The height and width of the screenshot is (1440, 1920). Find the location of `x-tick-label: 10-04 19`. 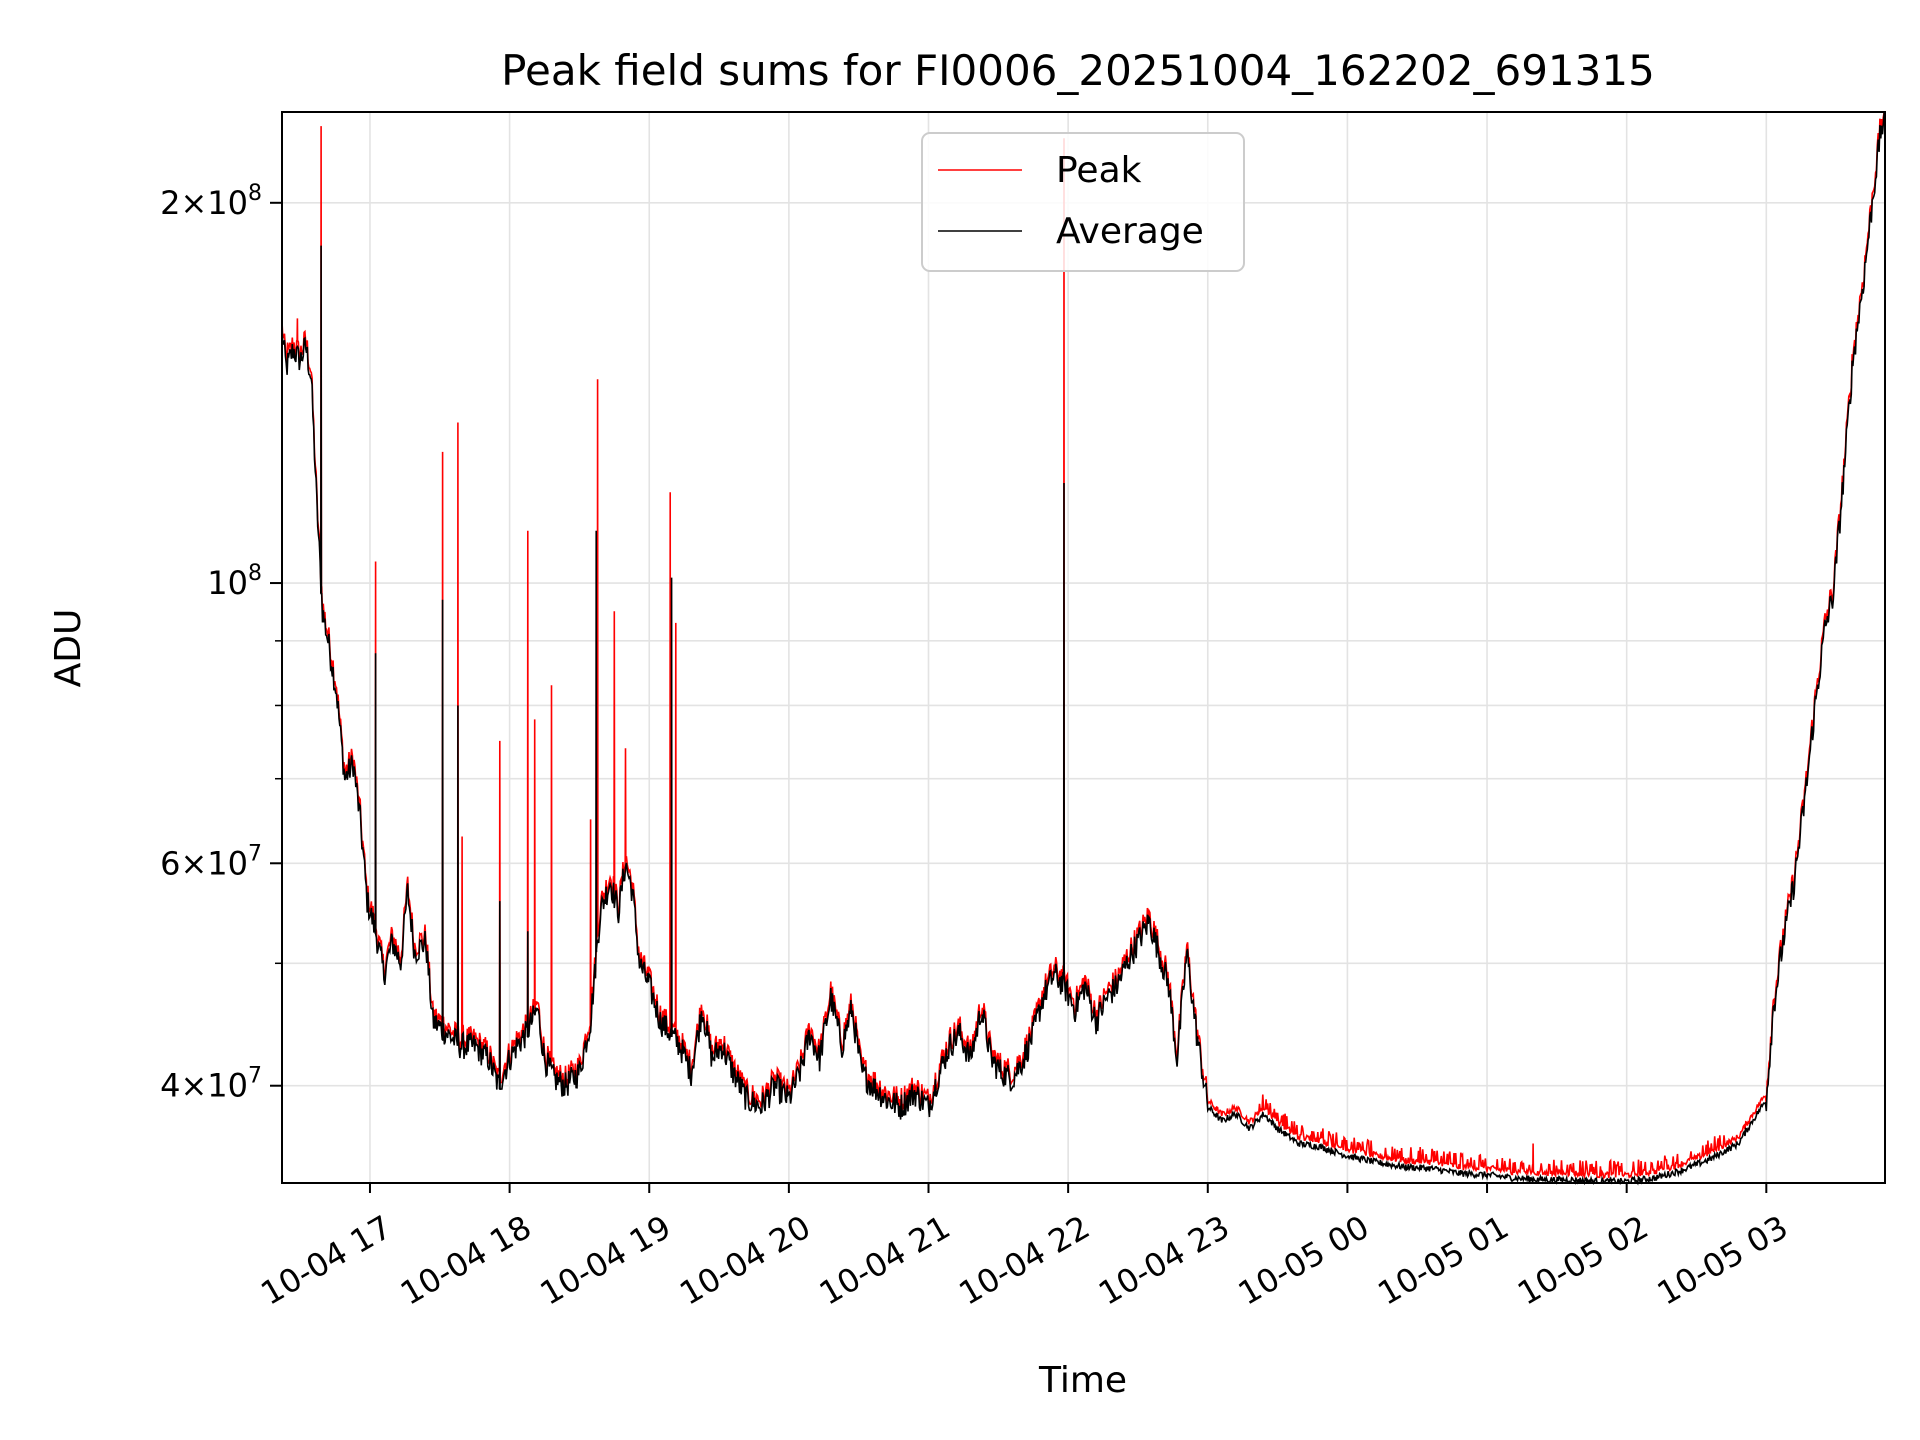

x-tick-label: 10-04 19 is located at coordinates (606, 1260).